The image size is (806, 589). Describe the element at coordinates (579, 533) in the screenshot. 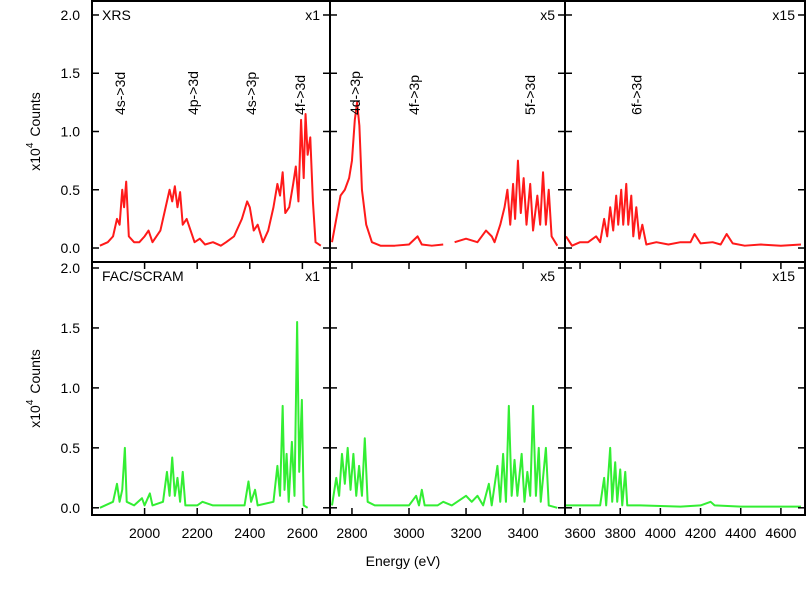

I see `x-tick-label: 3600` at that location.